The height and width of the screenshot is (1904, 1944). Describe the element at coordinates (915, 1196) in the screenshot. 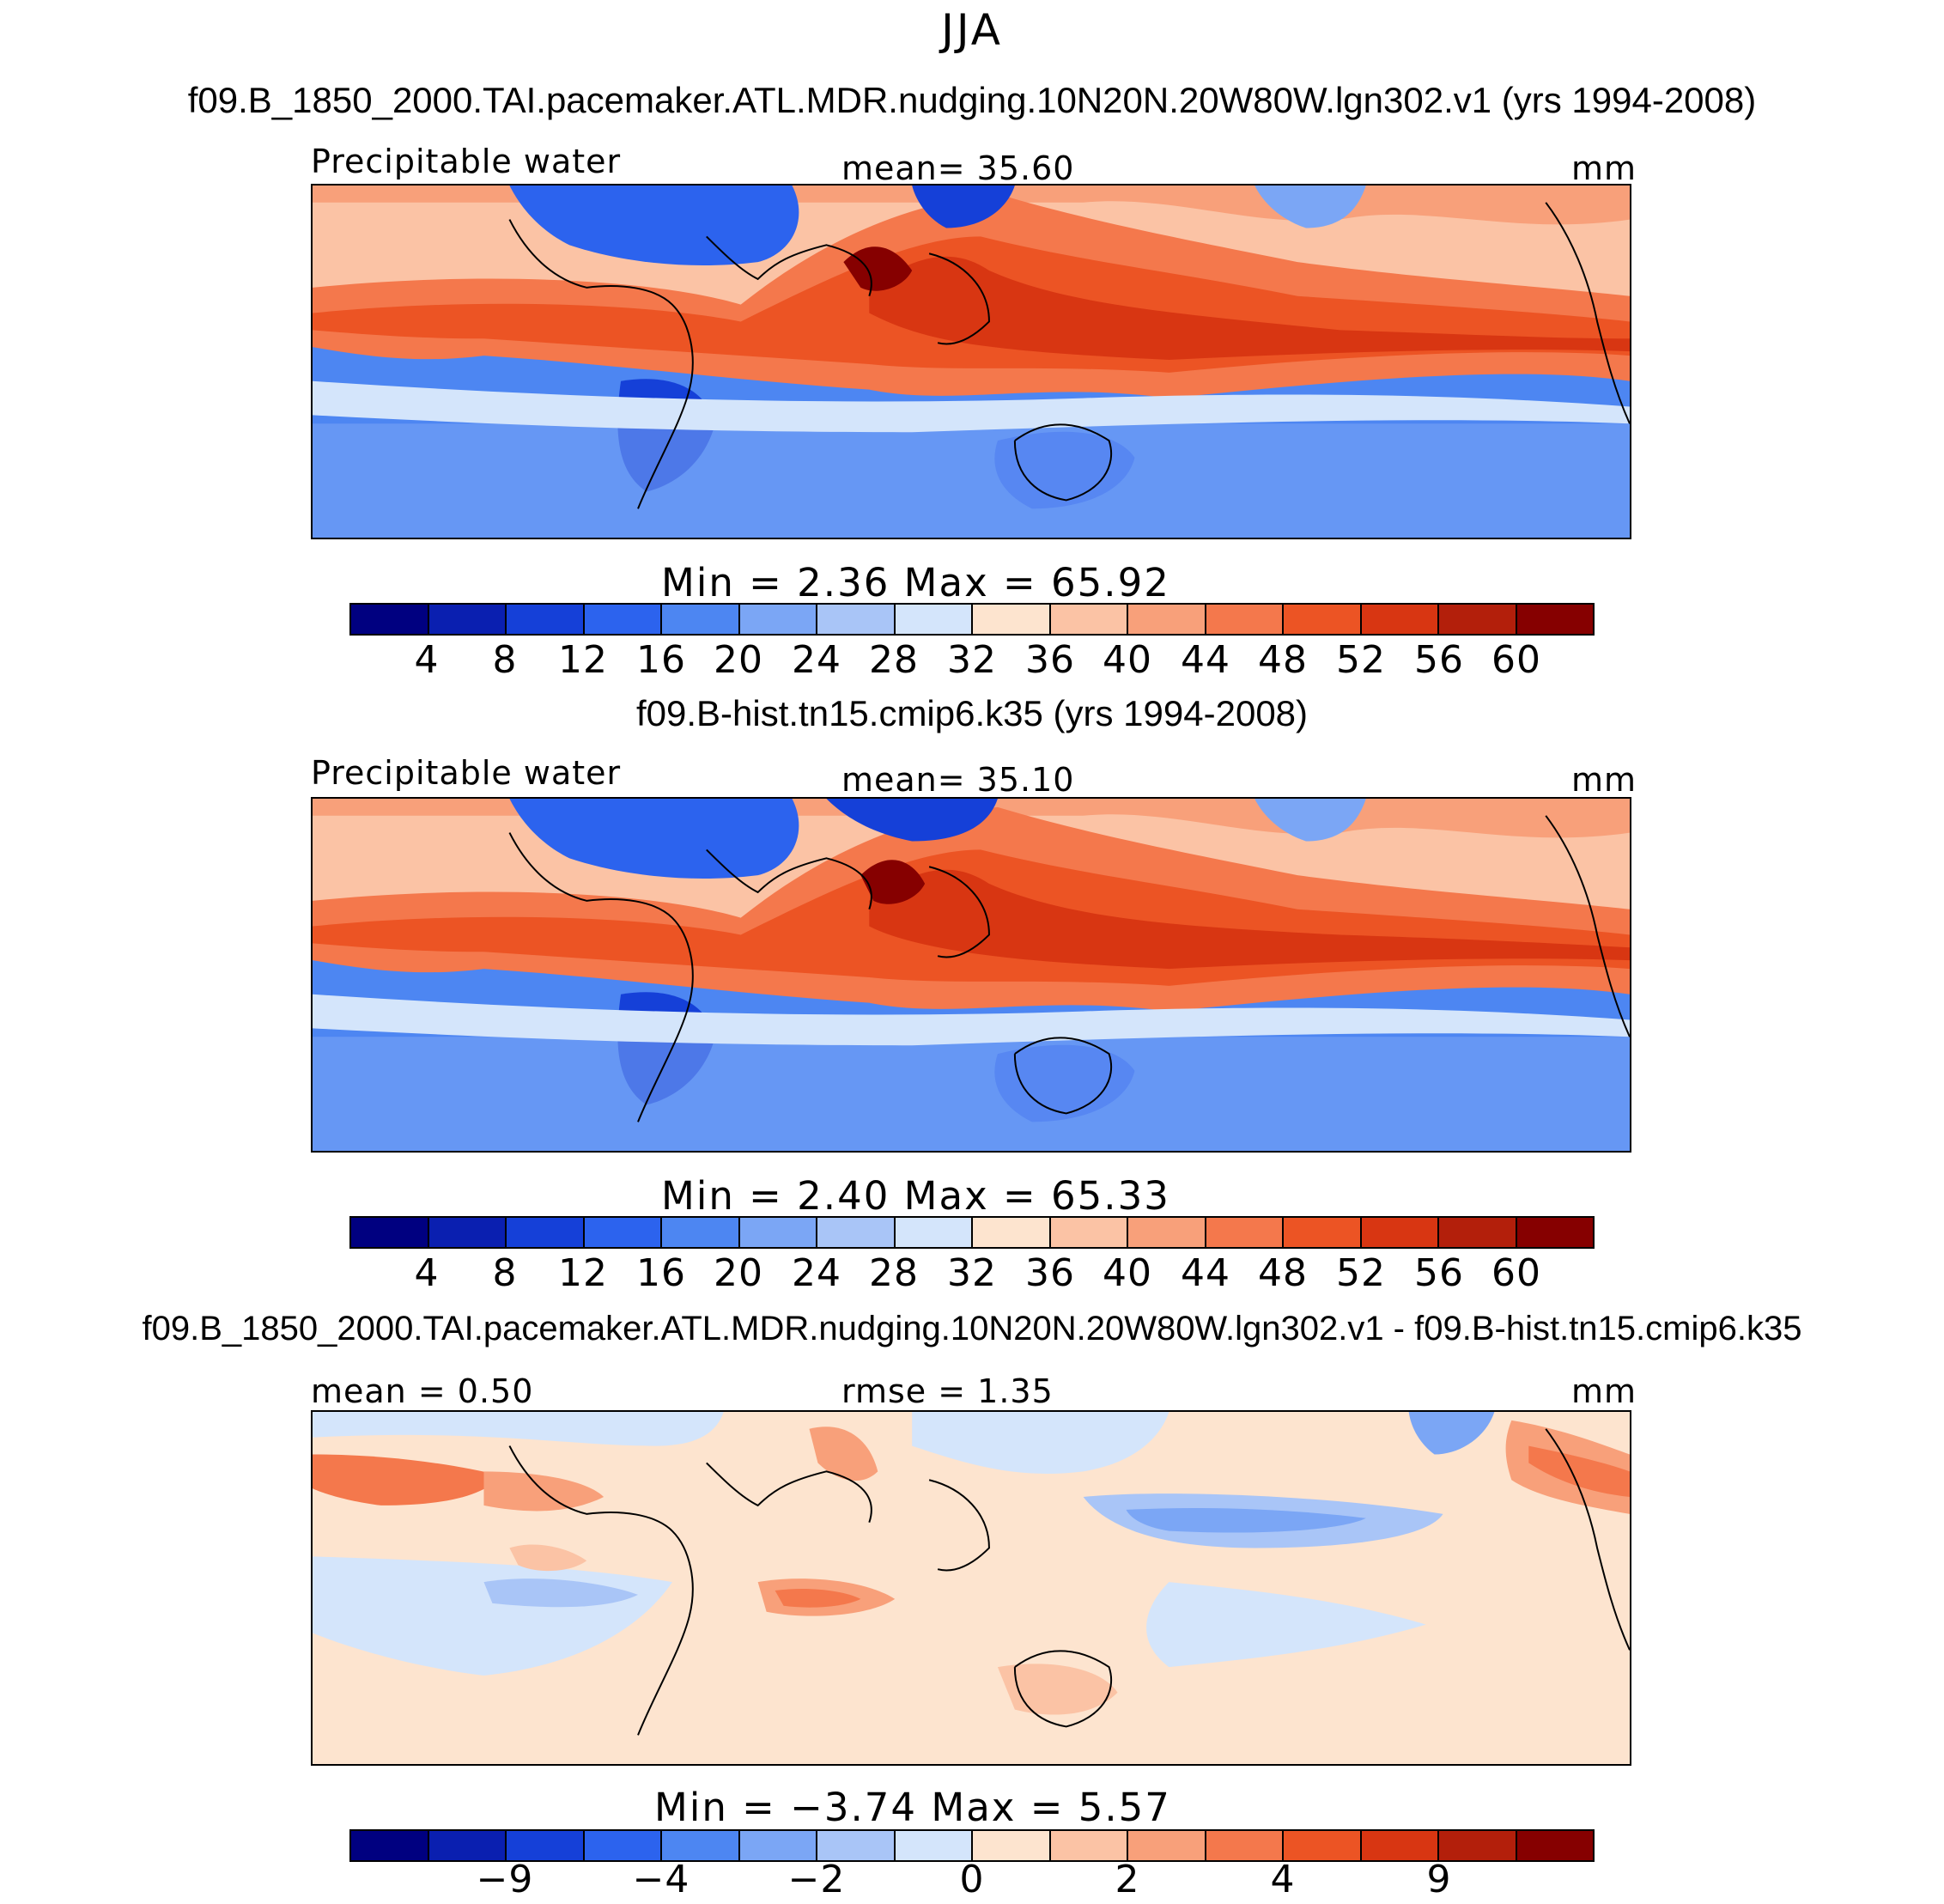

I see `minmax-label-2: Min = 2.40 Max = 65.33` at that location.